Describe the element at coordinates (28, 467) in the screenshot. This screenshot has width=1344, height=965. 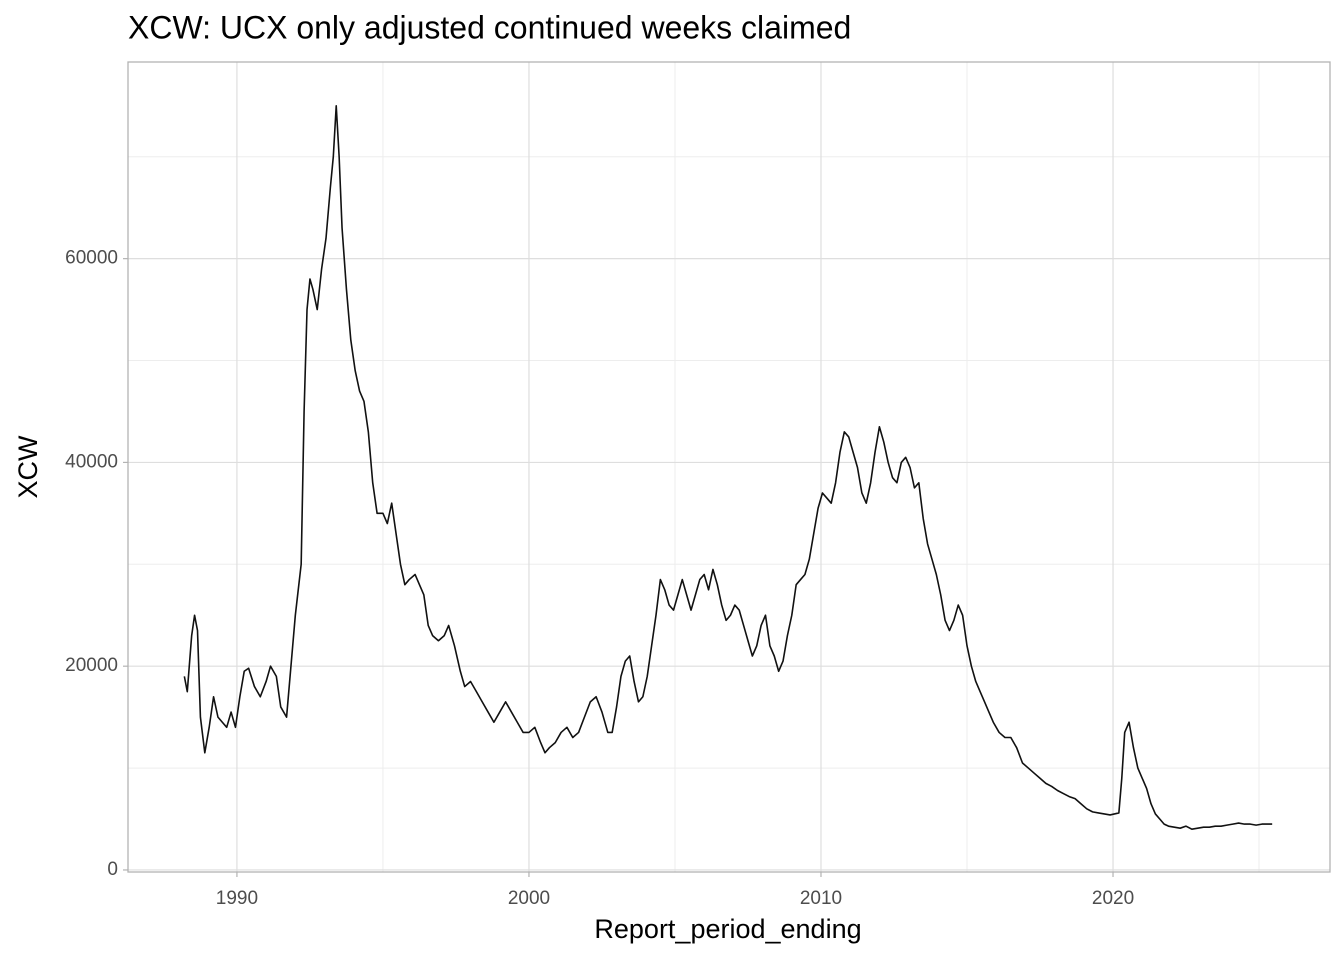
I see `y-axis-label: XCW` at that location.